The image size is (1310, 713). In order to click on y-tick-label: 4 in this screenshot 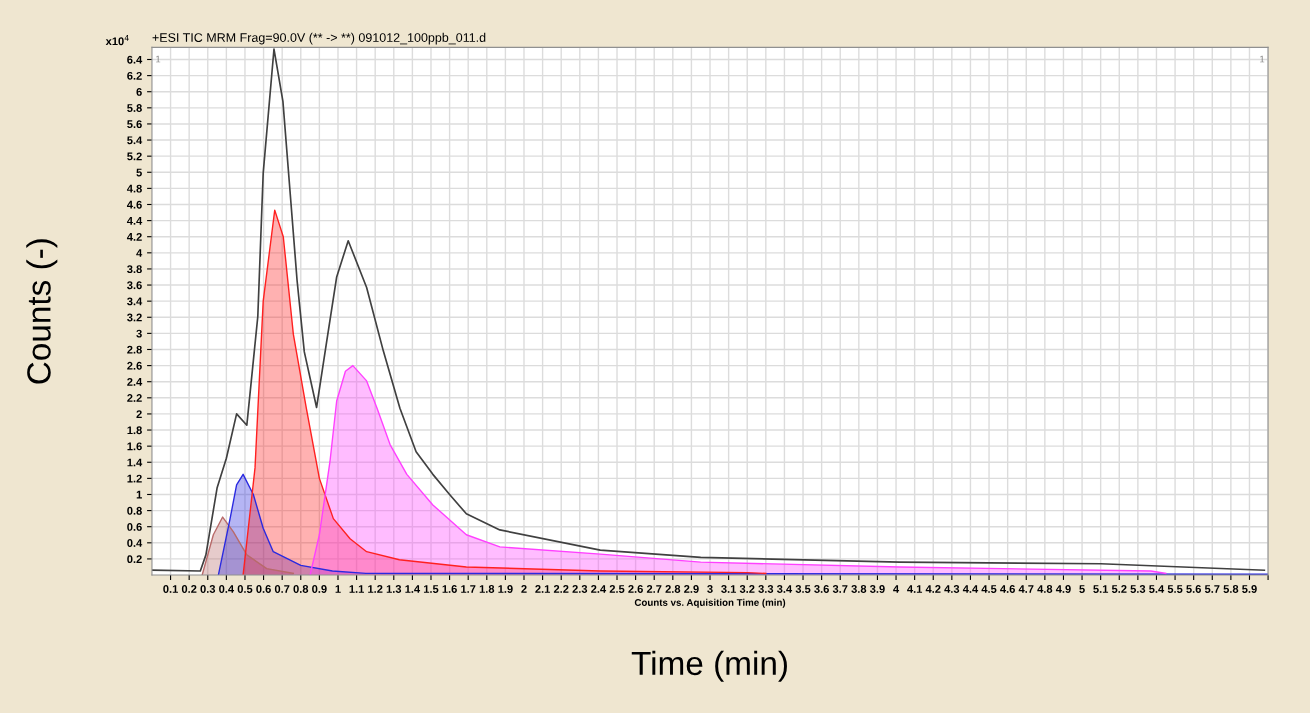, I will do `click(139, 253)`.